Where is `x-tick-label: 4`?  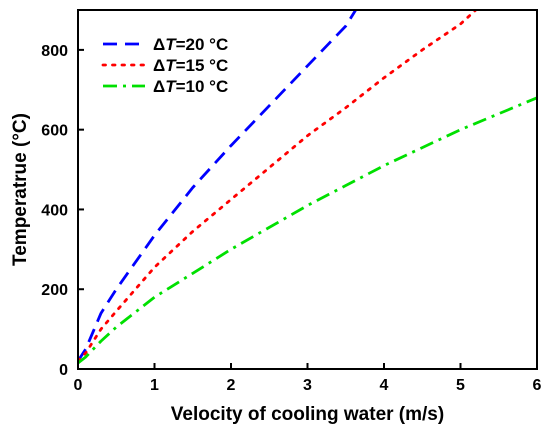 x-tick-label: 4 is located at coordinates (384, 385).